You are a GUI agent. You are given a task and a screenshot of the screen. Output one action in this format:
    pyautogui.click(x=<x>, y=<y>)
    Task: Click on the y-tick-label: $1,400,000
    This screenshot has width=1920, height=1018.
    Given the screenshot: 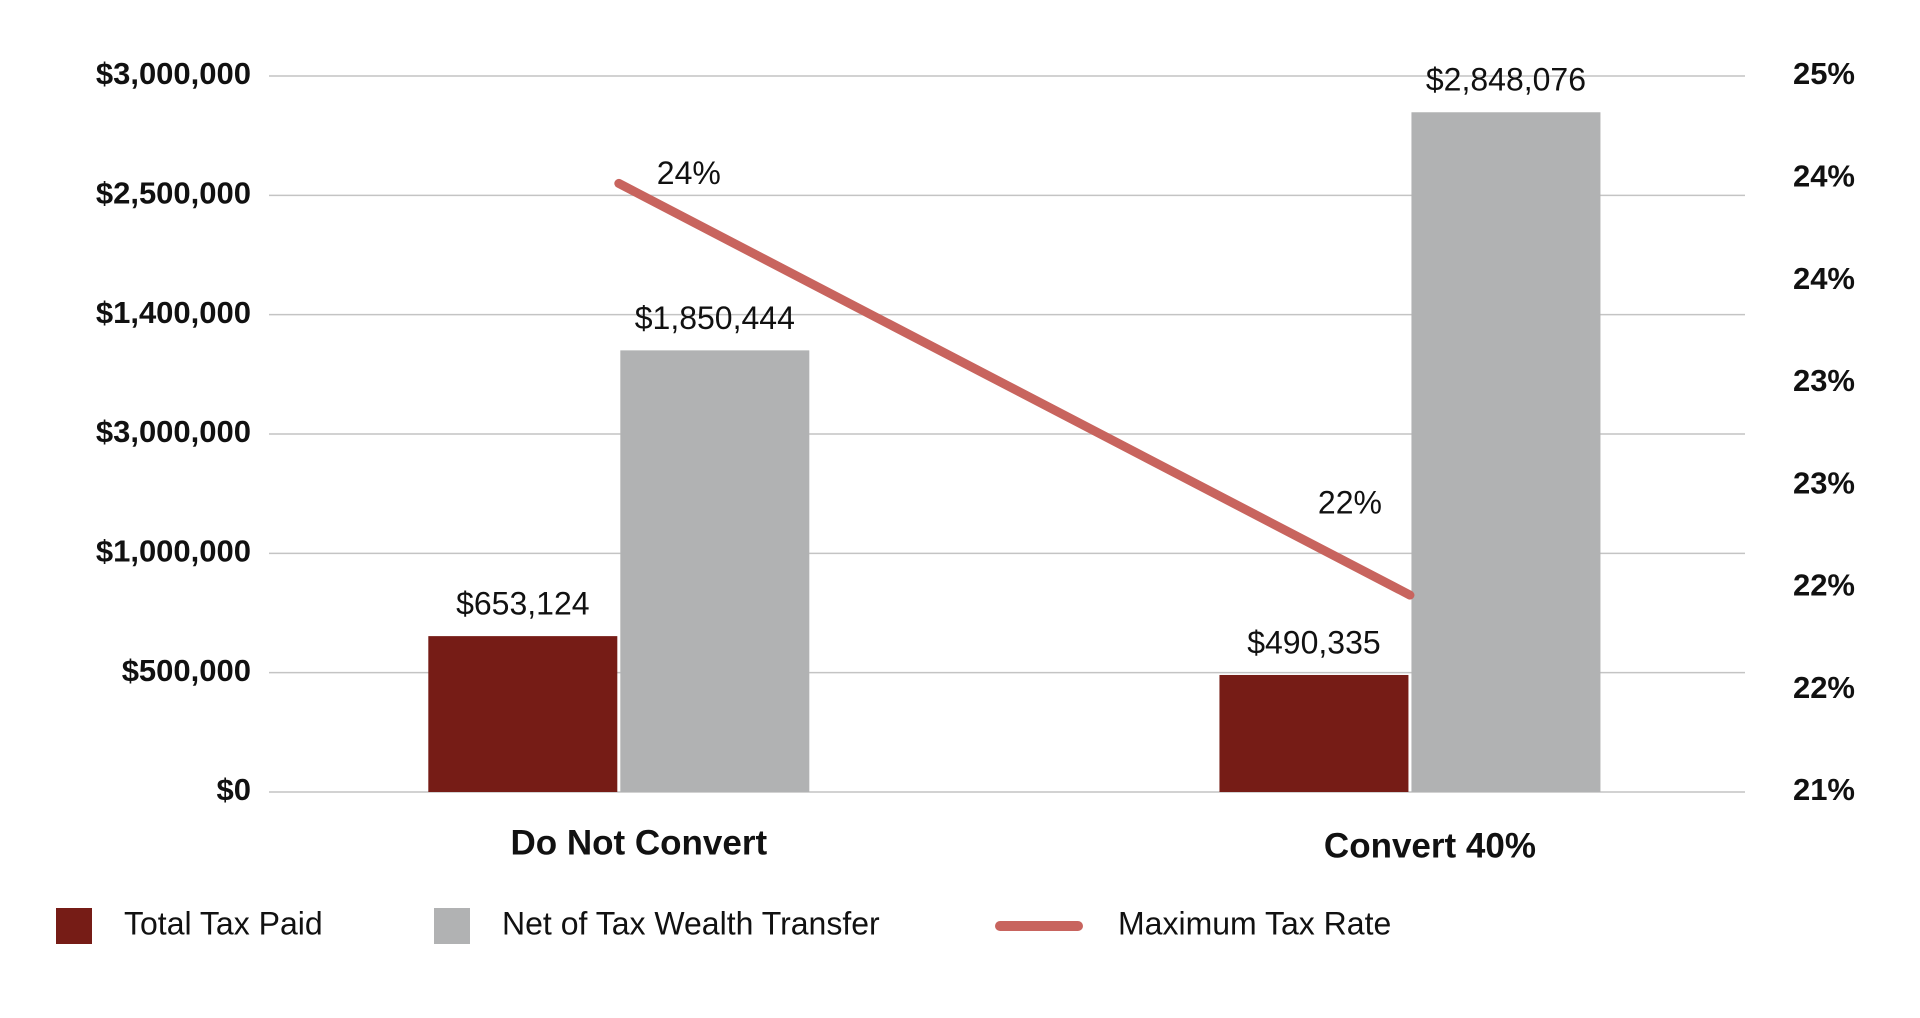 What is the action you would take?
    pyautogui.click(x=173, y=312)
    